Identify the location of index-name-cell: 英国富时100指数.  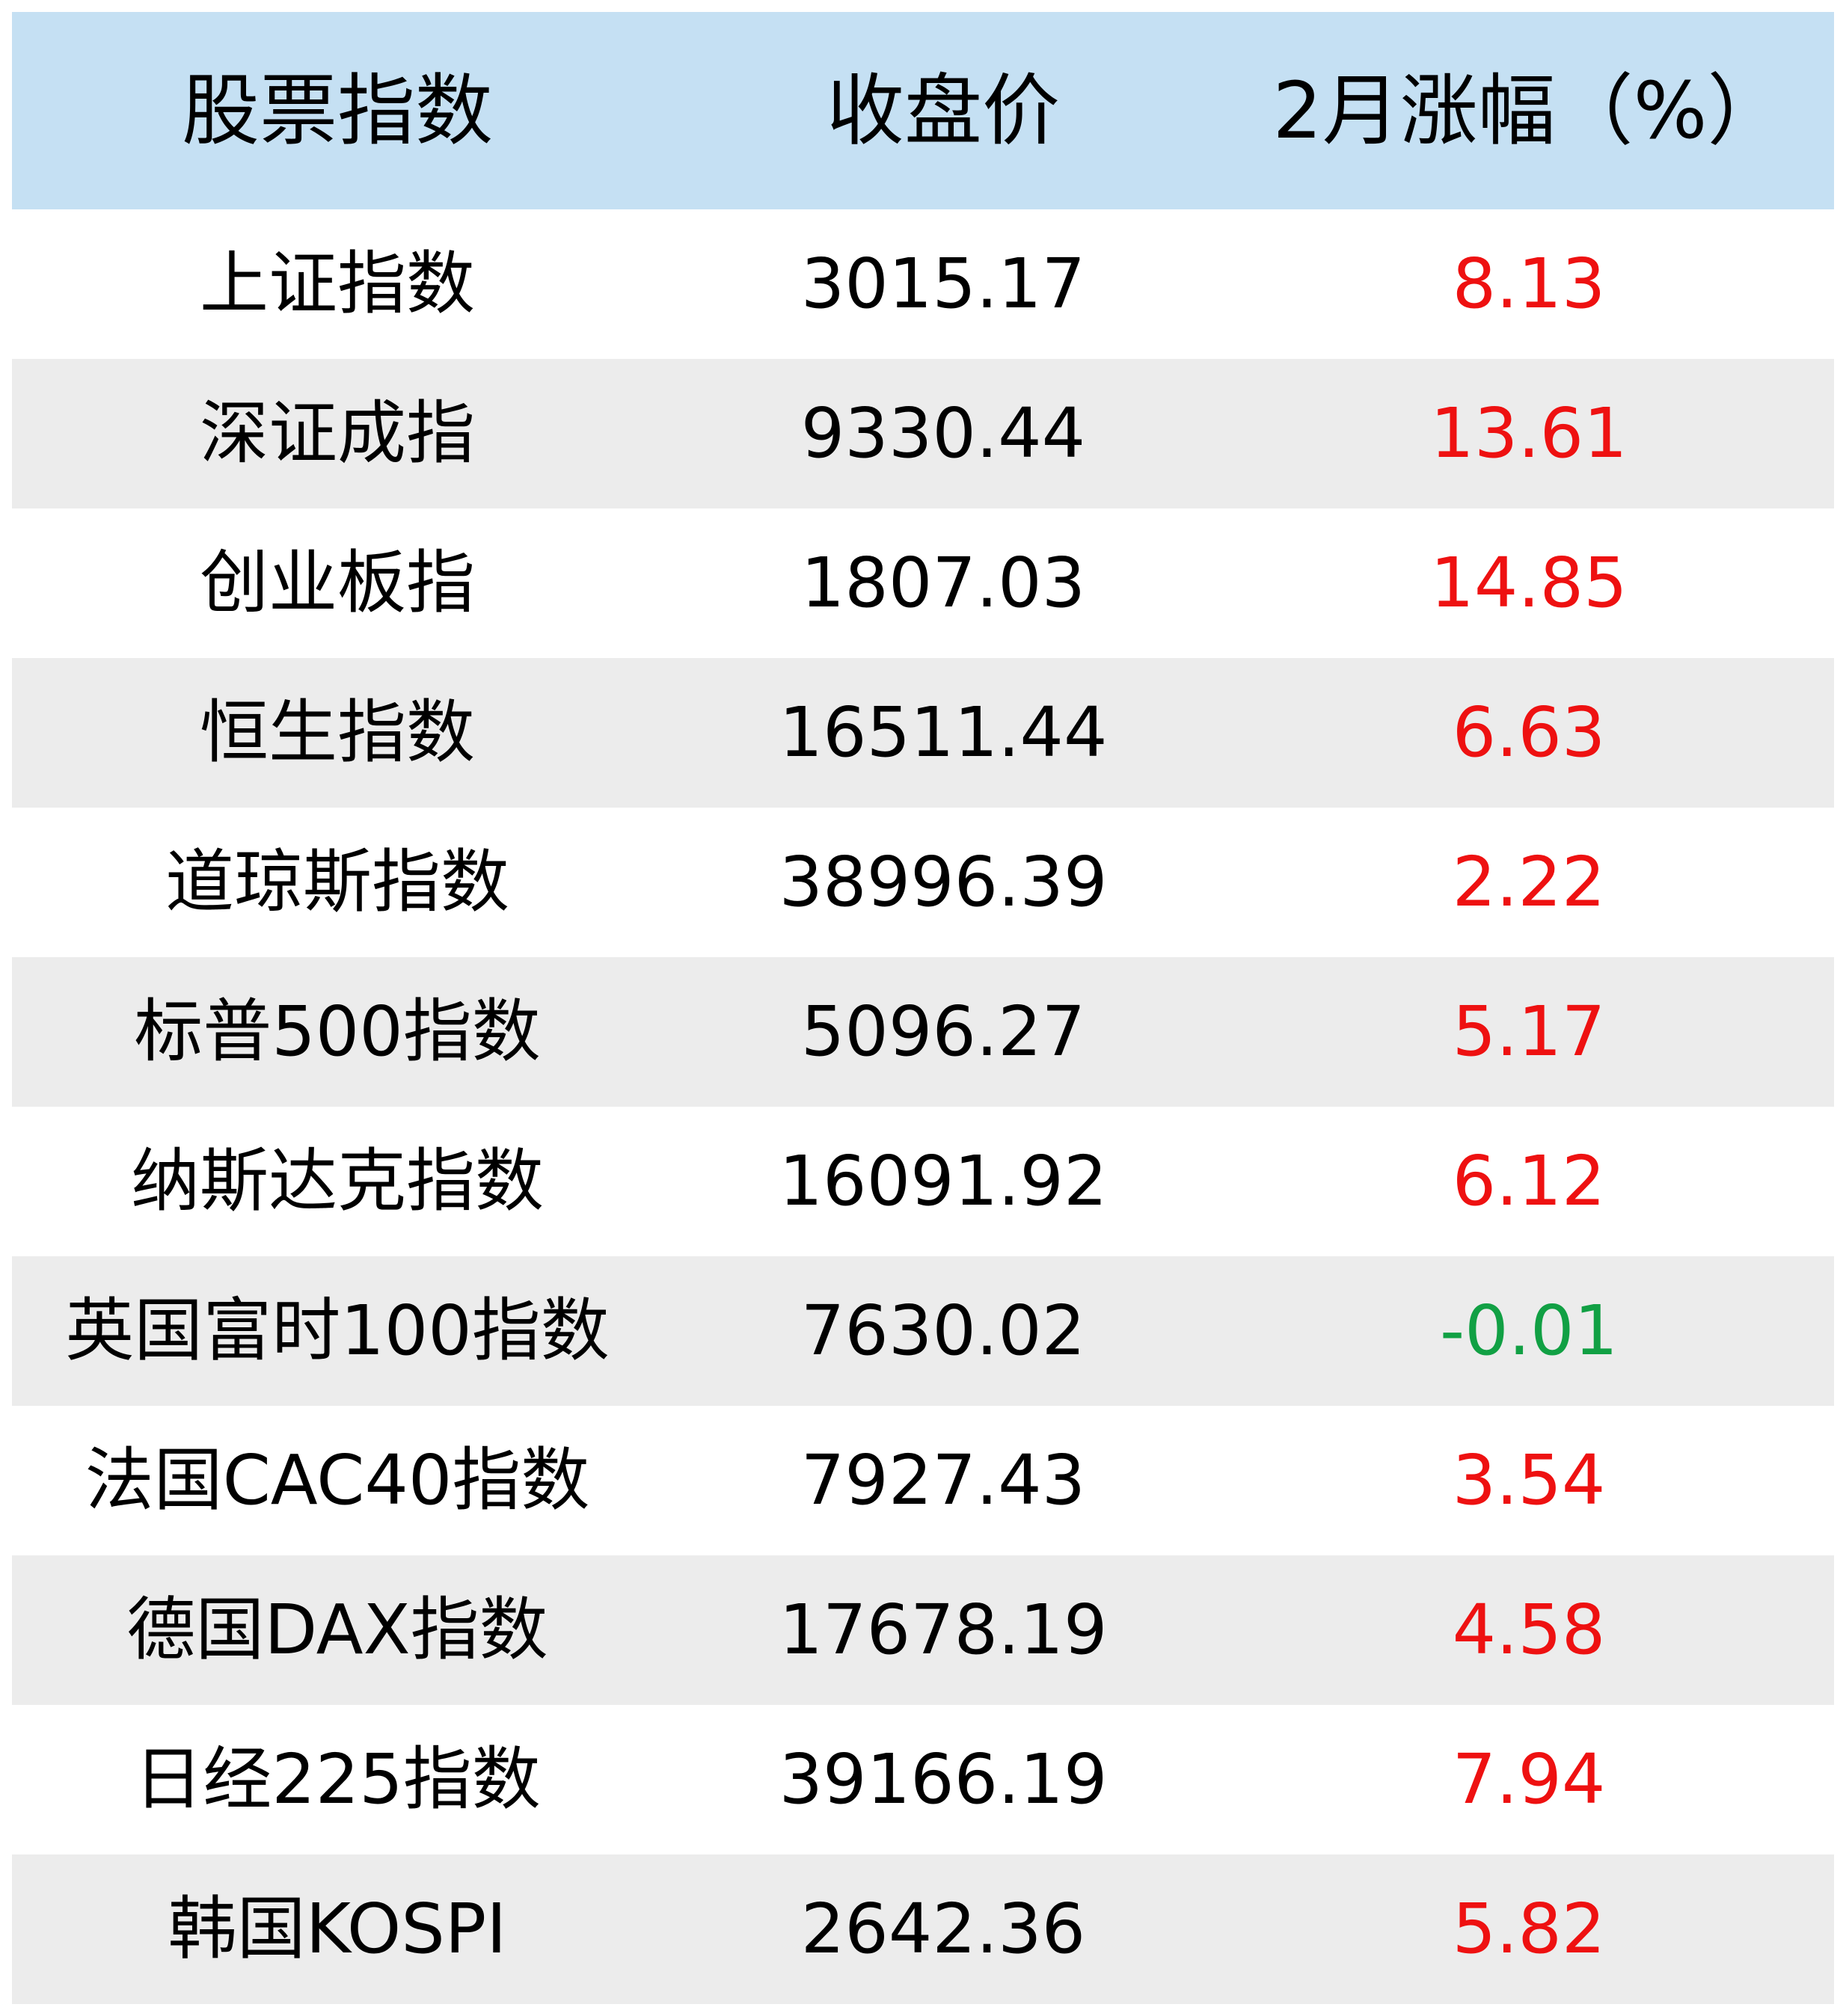
(337, 1331).